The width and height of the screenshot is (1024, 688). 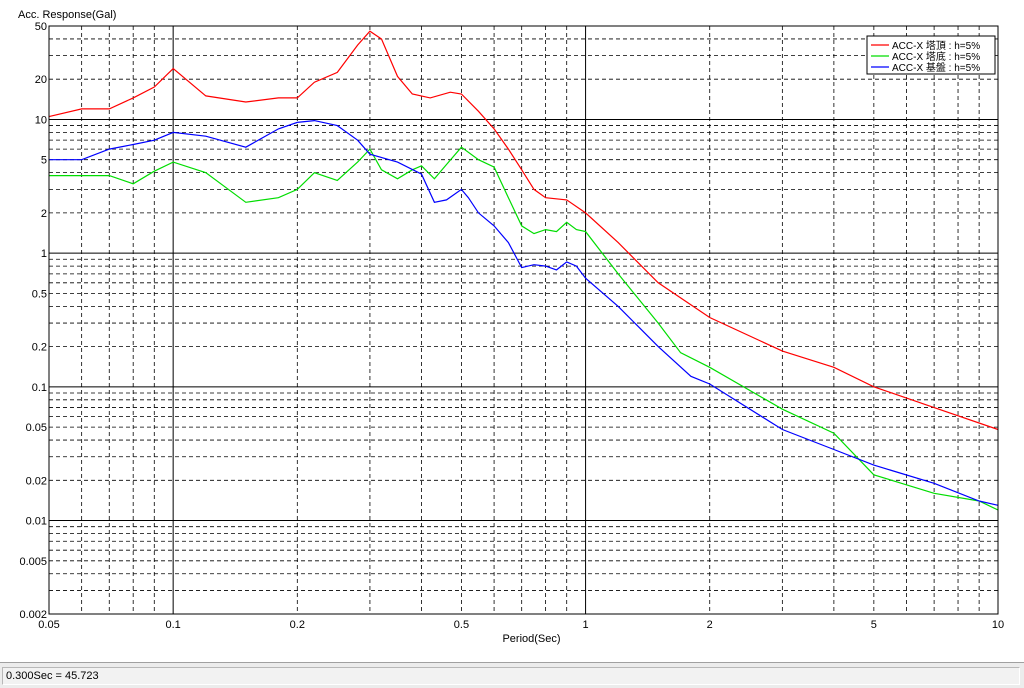 What do you see at coordinates (936, 67) in the screenshot?
I see `legend-entry: ACC-X 基盤 : h=5%` at bounding box center [936, 67].